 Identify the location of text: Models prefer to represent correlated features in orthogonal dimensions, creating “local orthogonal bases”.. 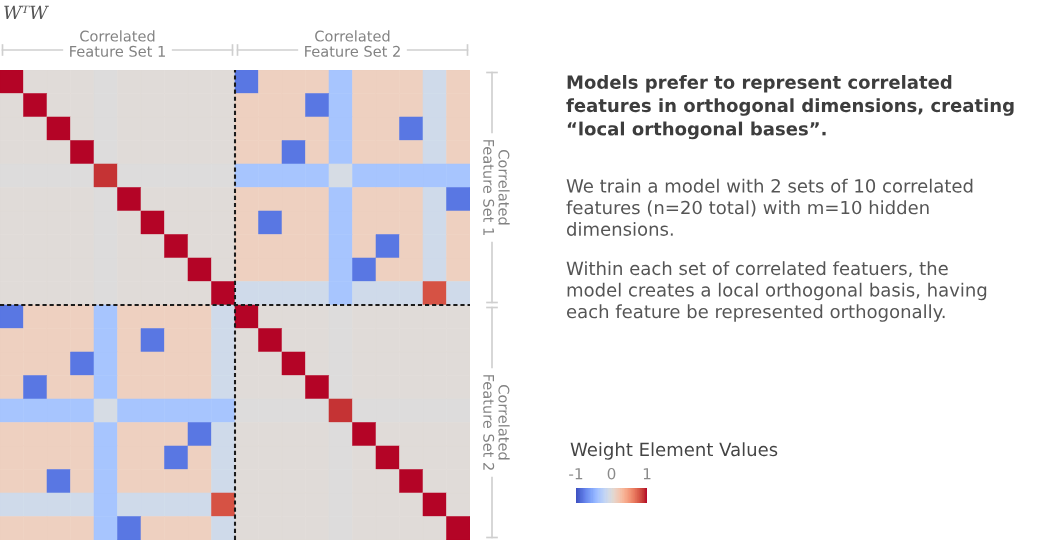
(790, 107).